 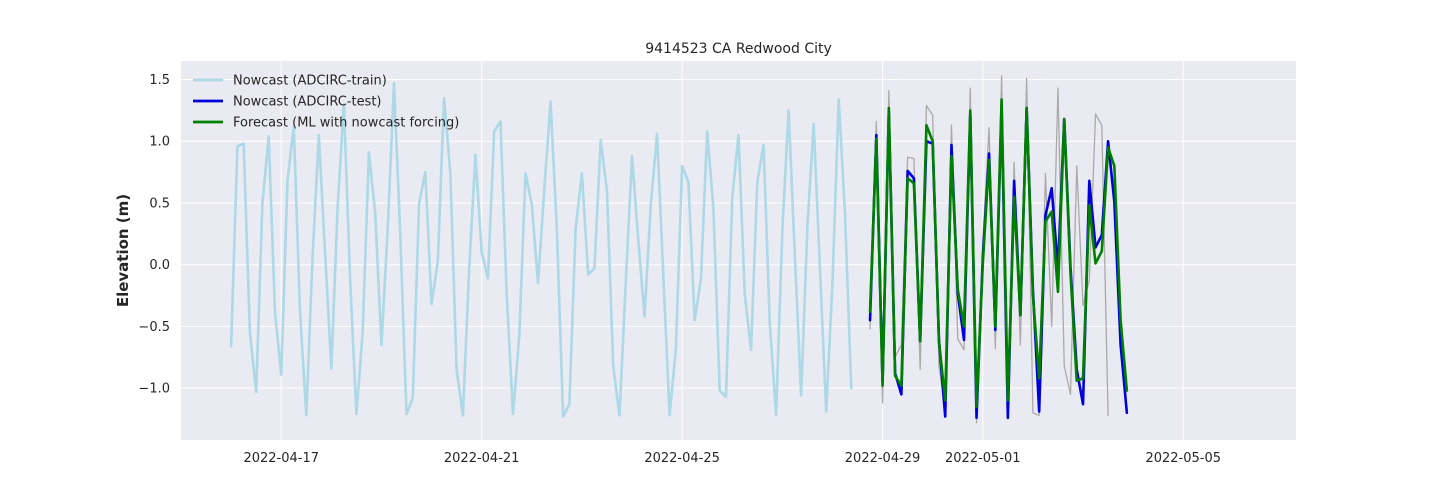 What do you see at coordinates (738, 49) in the screenshot?
I see `chart-title: 9414523 CA Redwood City` at bounding box center [738, 49].